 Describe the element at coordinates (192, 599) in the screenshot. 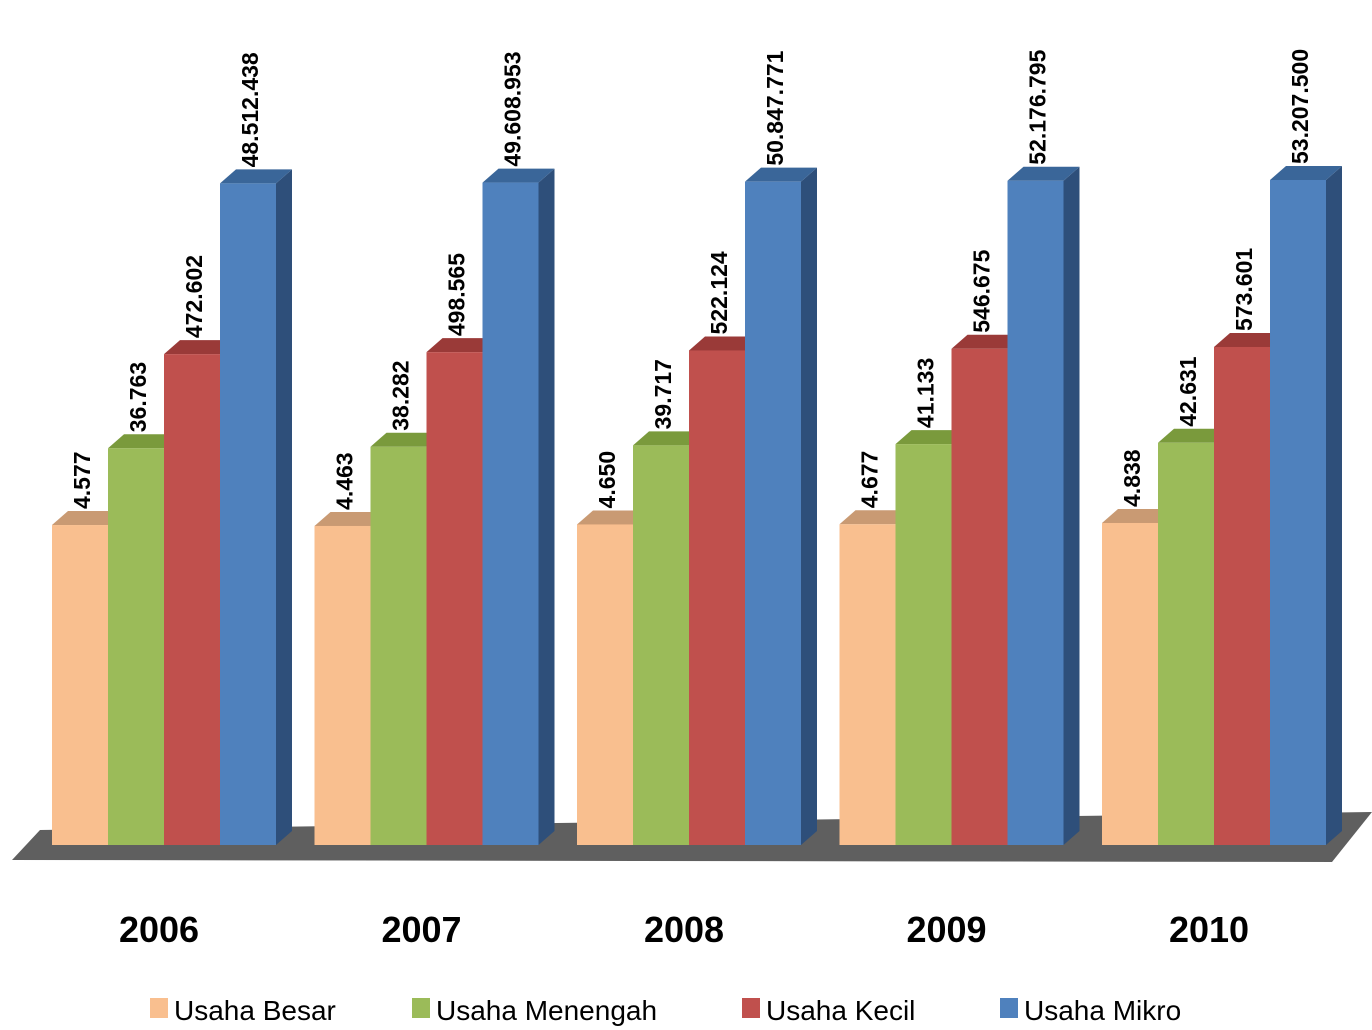

I see `bar-usaha-kecil-2006` at that location.